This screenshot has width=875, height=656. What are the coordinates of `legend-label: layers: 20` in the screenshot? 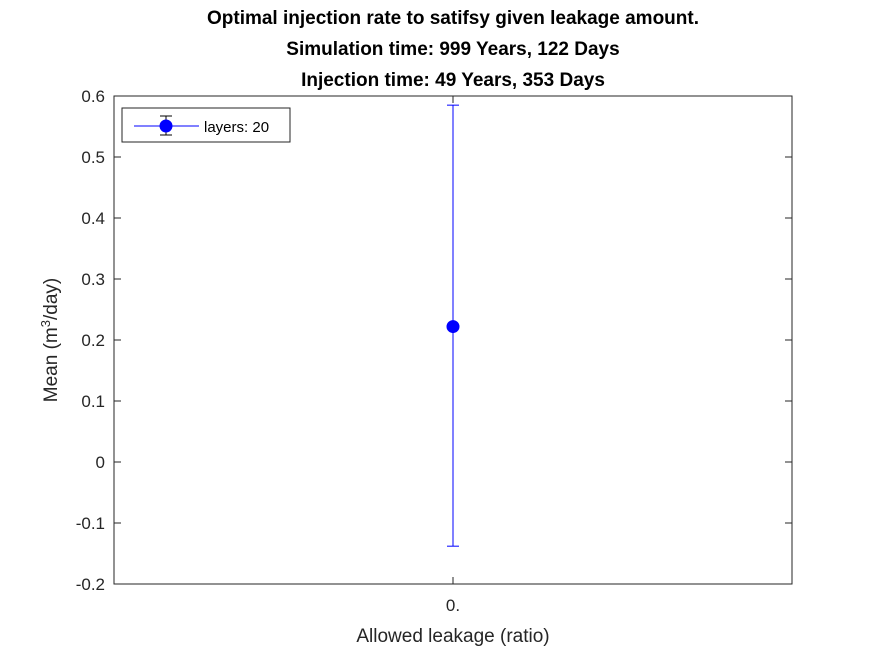 It's located at (236, 127).